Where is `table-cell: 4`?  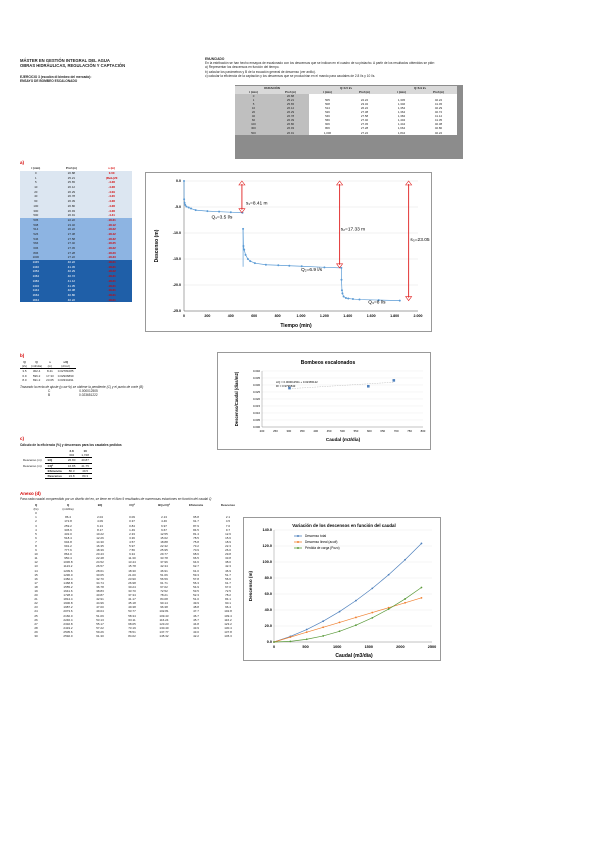 table-cell: 4 is located at coordinates (36, 529).